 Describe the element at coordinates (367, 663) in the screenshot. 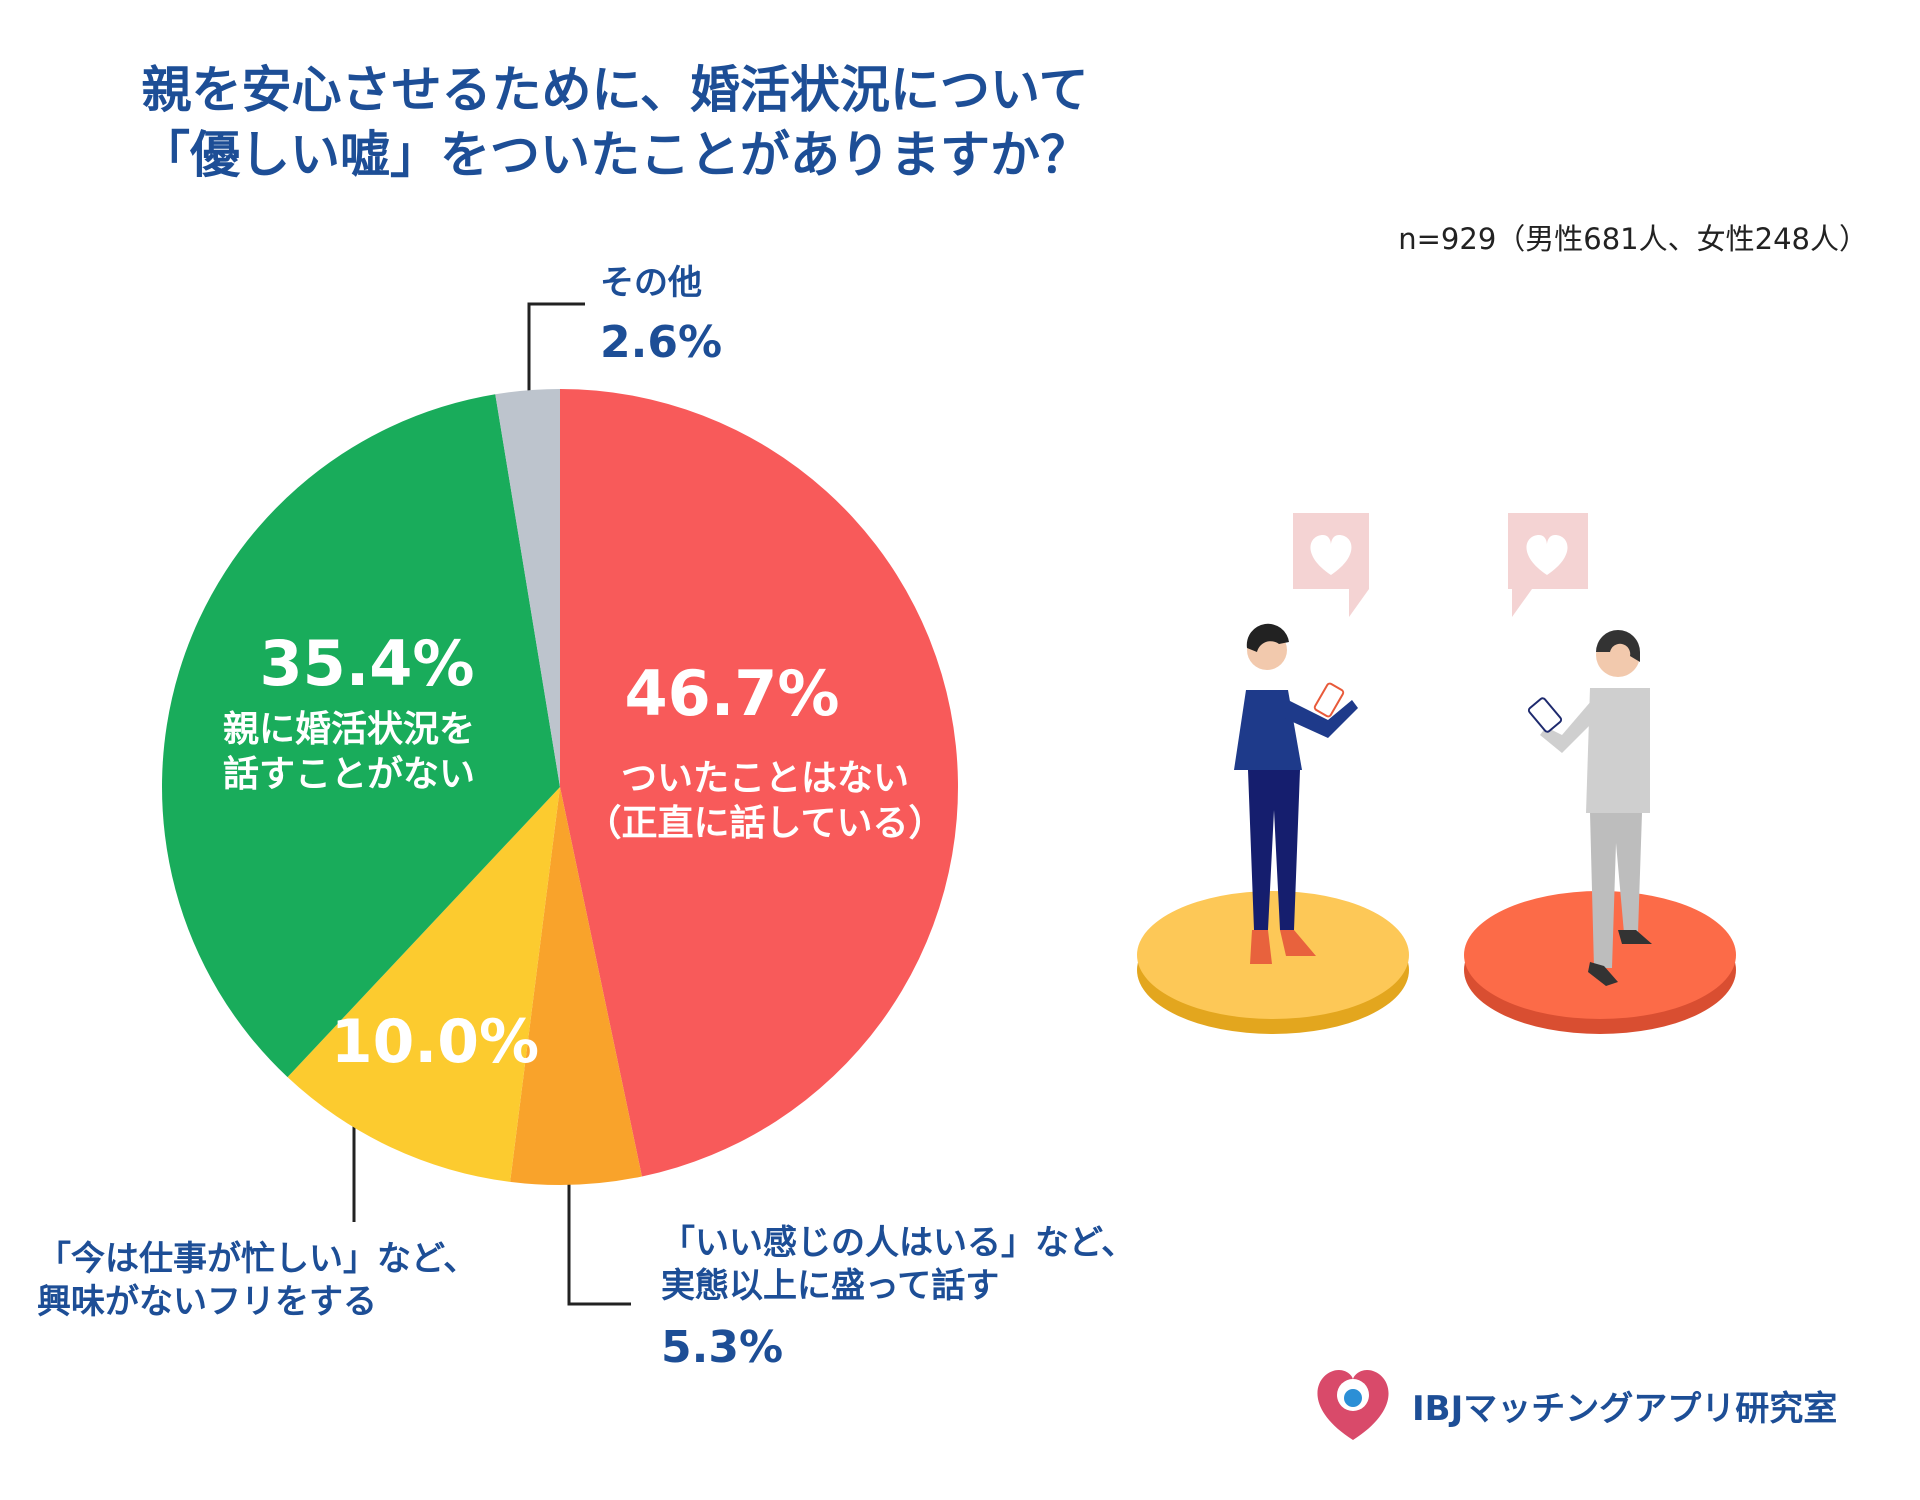

I see `value-label: 35.4%` at that location.